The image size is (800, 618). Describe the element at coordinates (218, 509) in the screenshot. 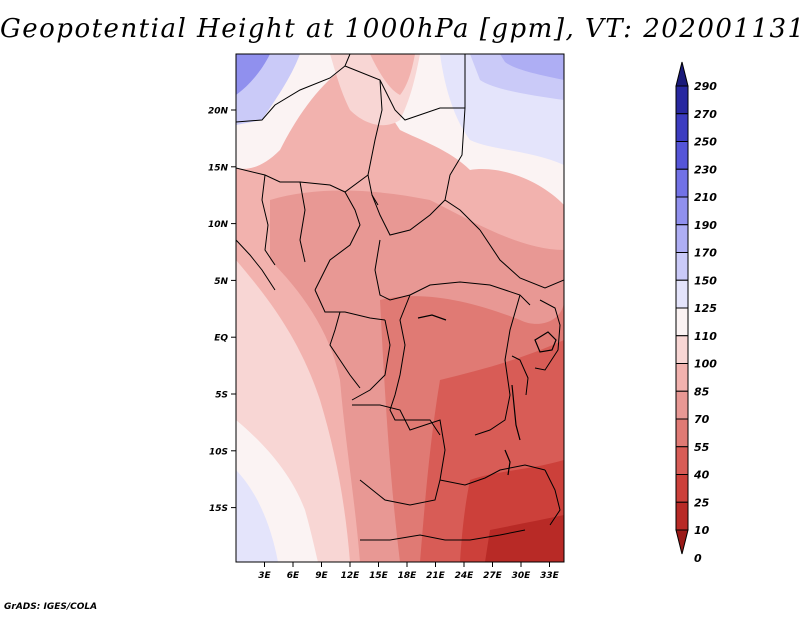

I see `lat-label: 15S` at that location.